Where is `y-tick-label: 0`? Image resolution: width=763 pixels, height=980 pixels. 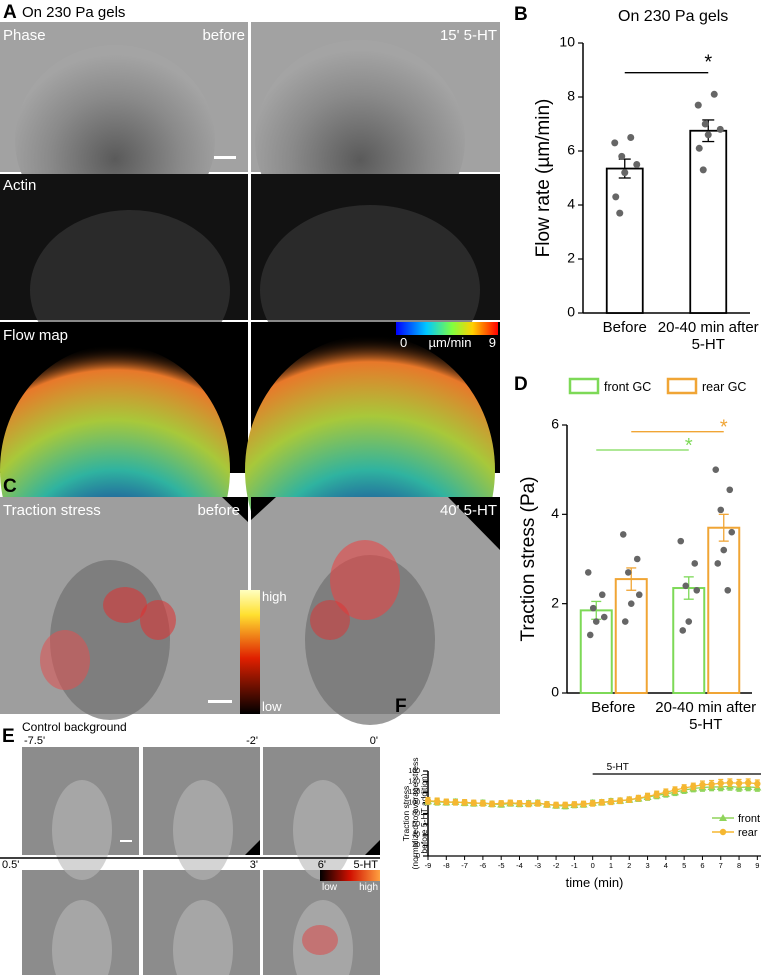 y-tick-label: 0 is located at coordinates (571, 312).